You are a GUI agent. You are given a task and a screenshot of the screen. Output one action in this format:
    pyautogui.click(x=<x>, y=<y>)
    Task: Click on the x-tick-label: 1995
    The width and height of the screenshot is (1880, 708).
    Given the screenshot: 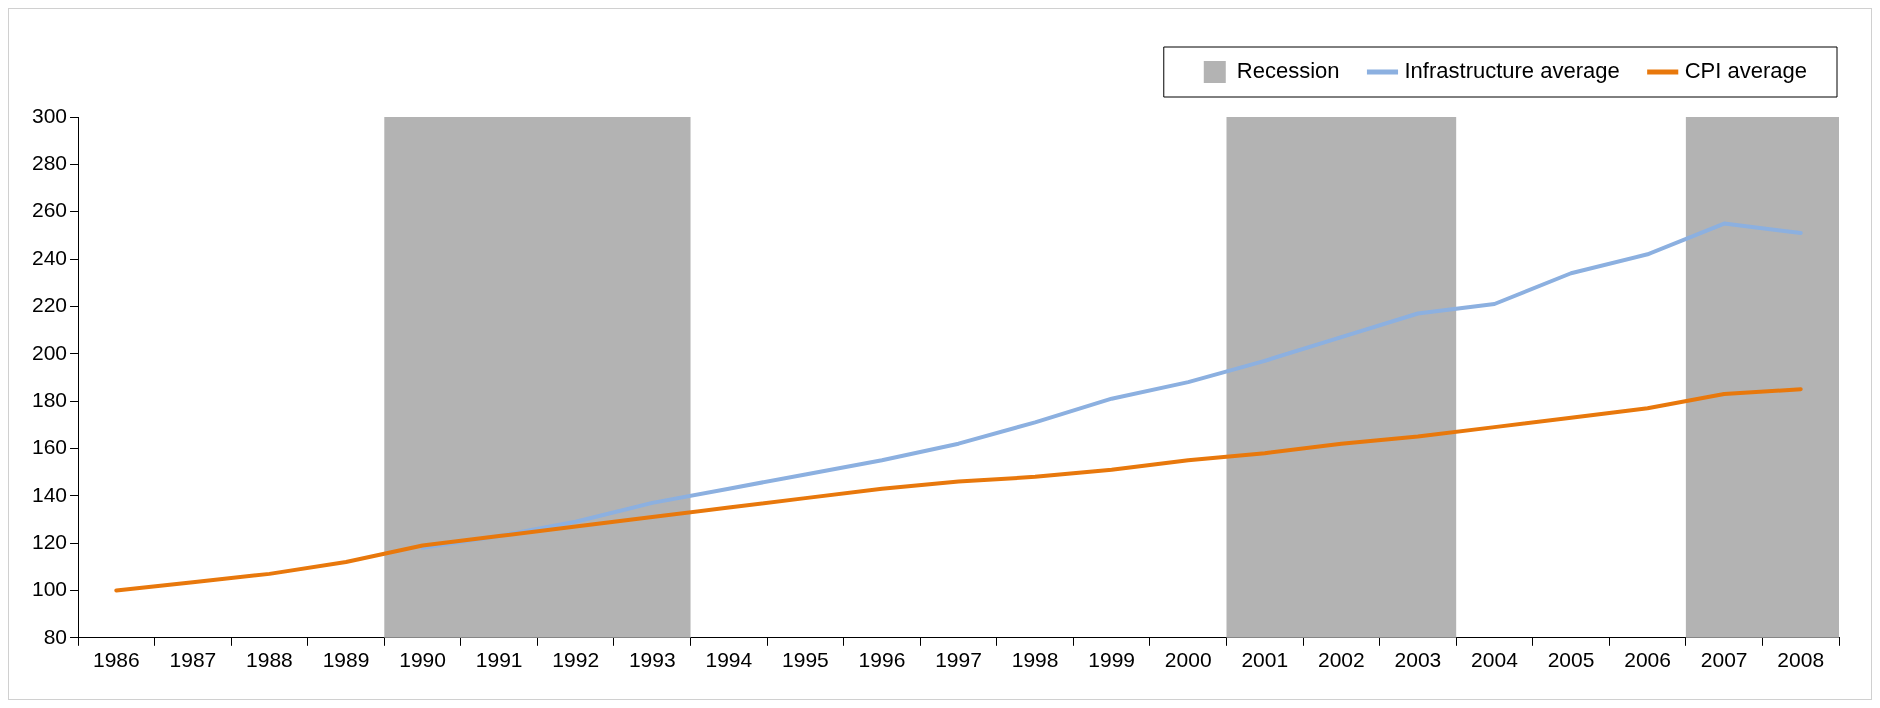 What is the action you would take?
    pyautogui.click(x=805, y=660)
    